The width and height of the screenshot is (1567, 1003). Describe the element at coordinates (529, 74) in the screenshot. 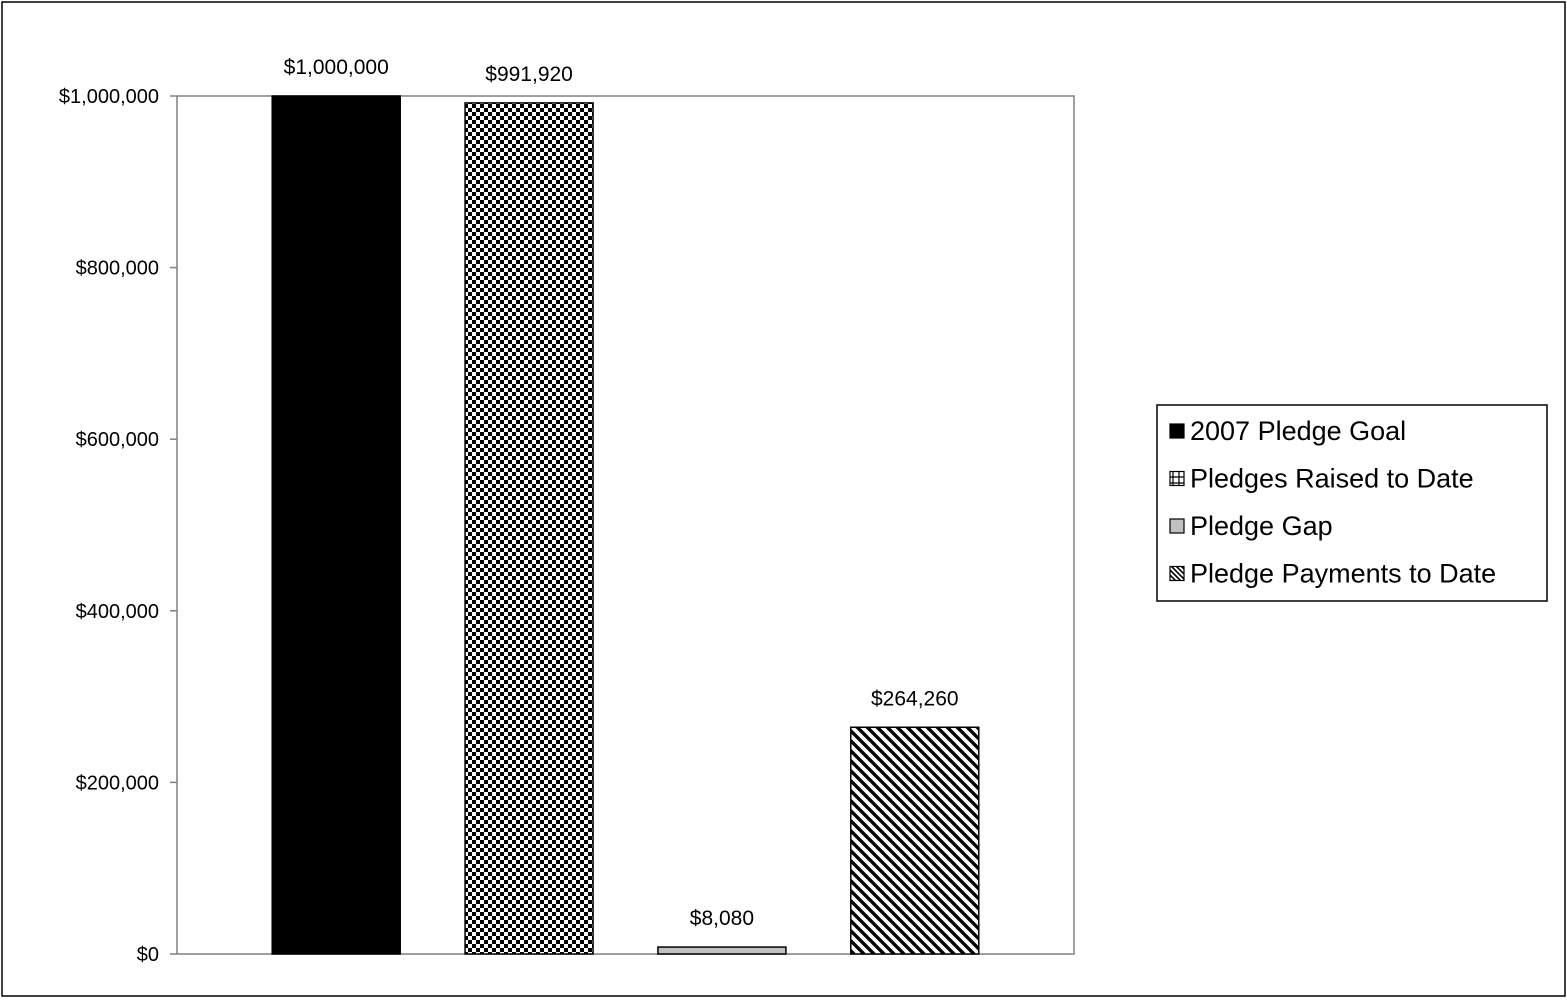

I see `data-label-1: $991,920` at that location.